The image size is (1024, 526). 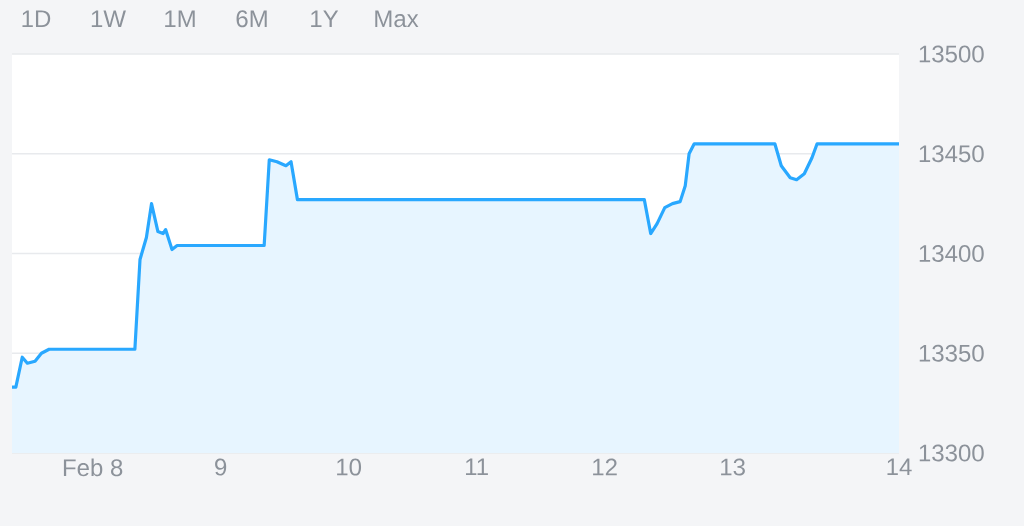 What do you see at coordinates (951, 154) in the screenshot?
I see `y-tick-label: 13450` at bounding box center [951, 154].